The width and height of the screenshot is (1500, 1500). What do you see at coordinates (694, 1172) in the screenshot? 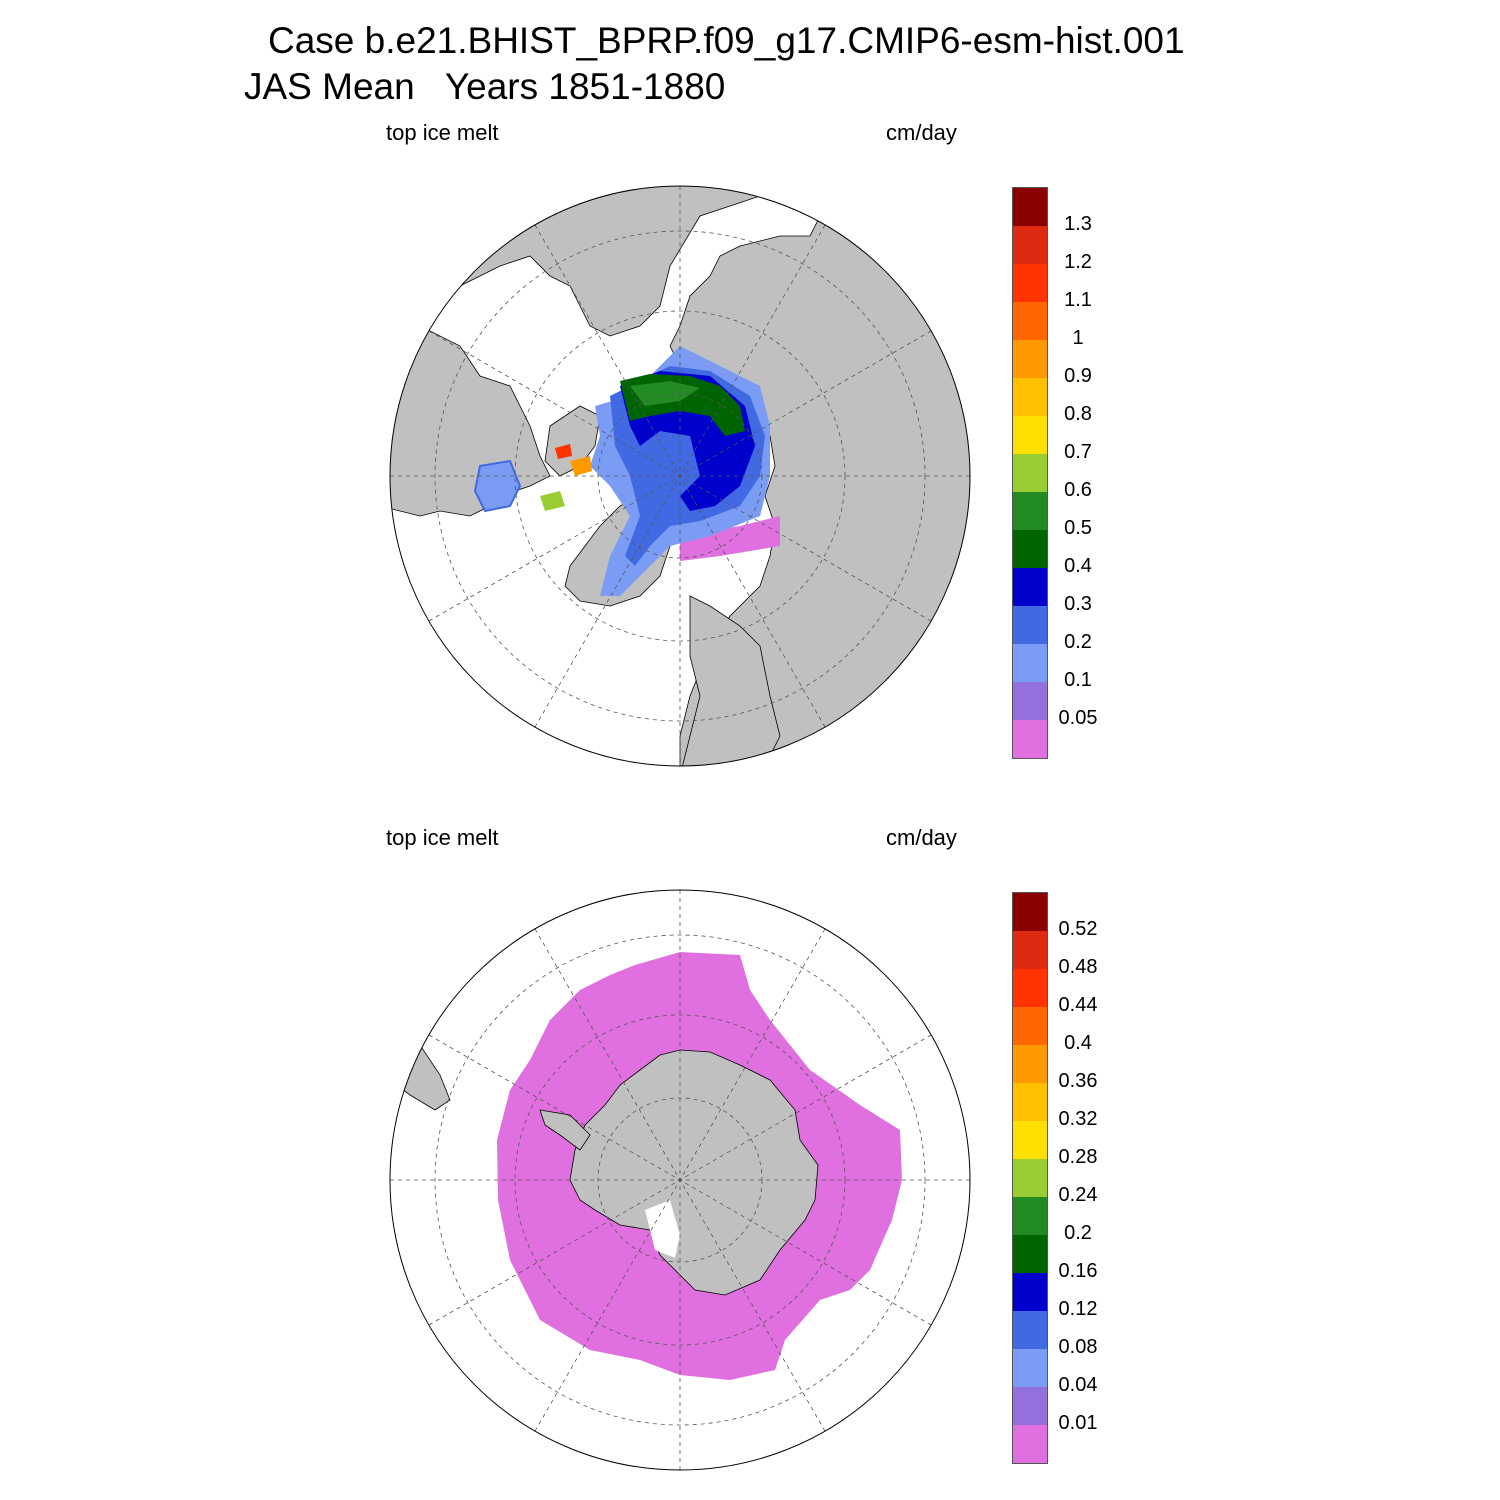
I see `south-land-antarctica` at bounding box center [694, 1172].